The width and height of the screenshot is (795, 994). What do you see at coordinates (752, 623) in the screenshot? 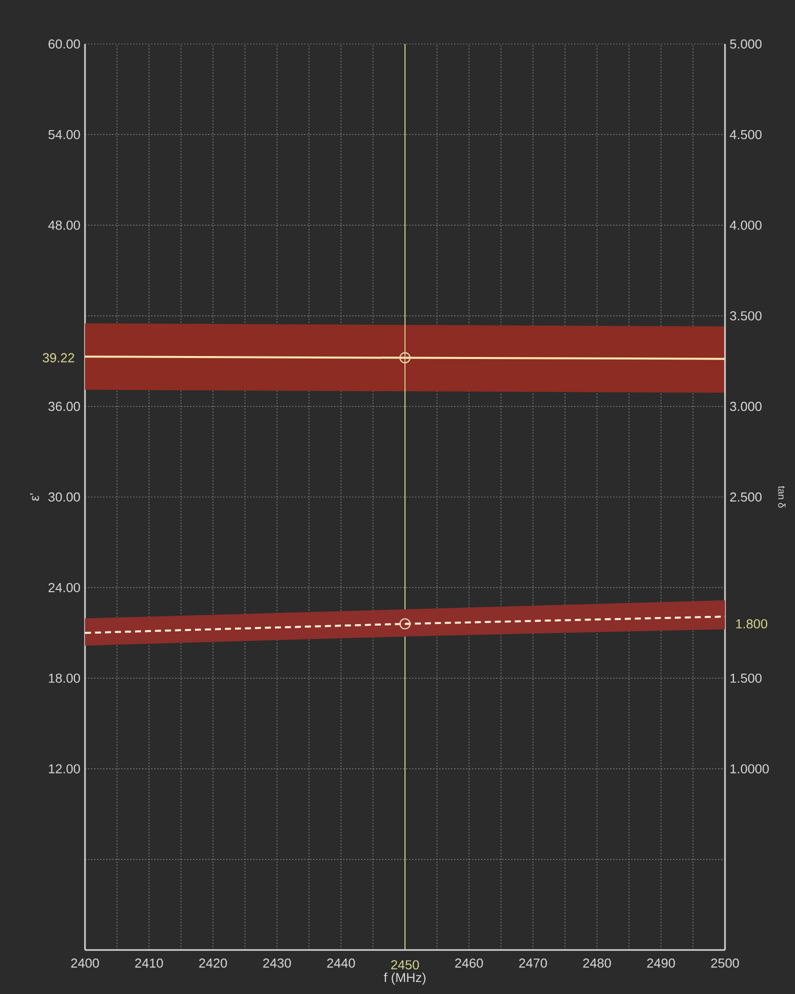
I see `text: 1.800` at bounding box center [752, 623].